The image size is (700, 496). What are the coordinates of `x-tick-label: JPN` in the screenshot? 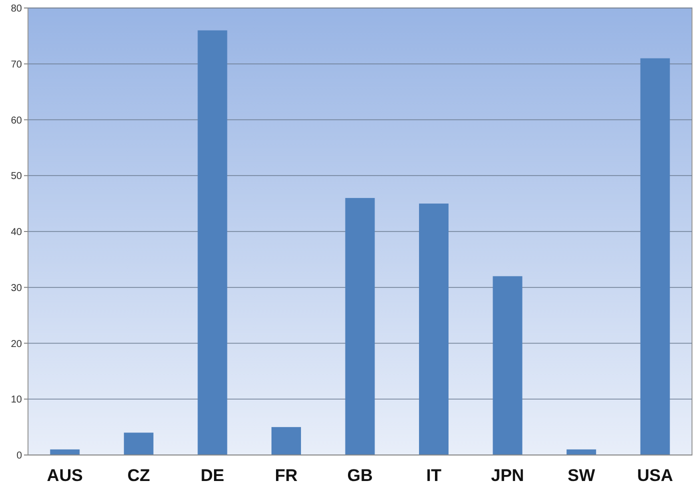 It's located at (507, 475).